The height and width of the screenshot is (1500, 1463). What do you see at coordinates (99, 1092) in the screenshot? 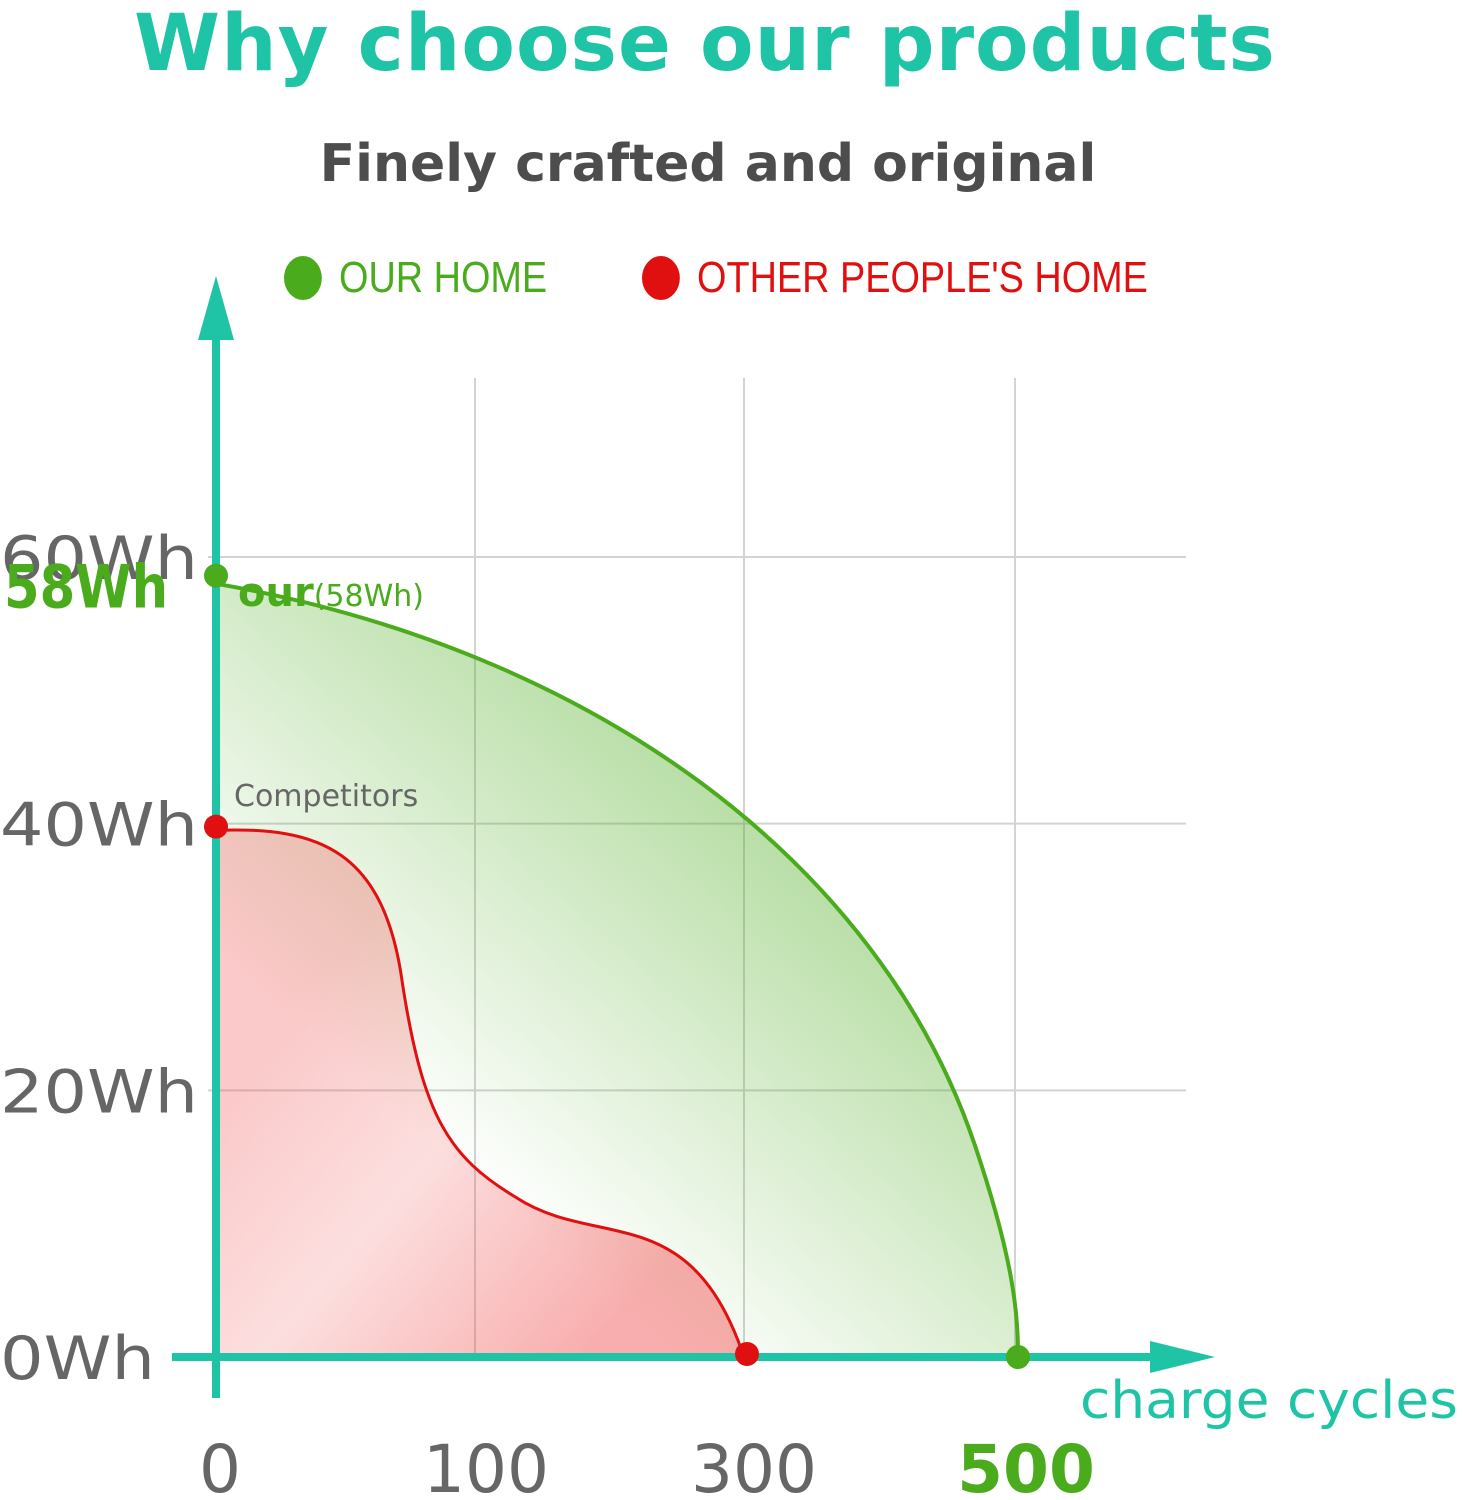
I see `y-tick-label-20: 20Wh` at bounding box center [99, 1092].